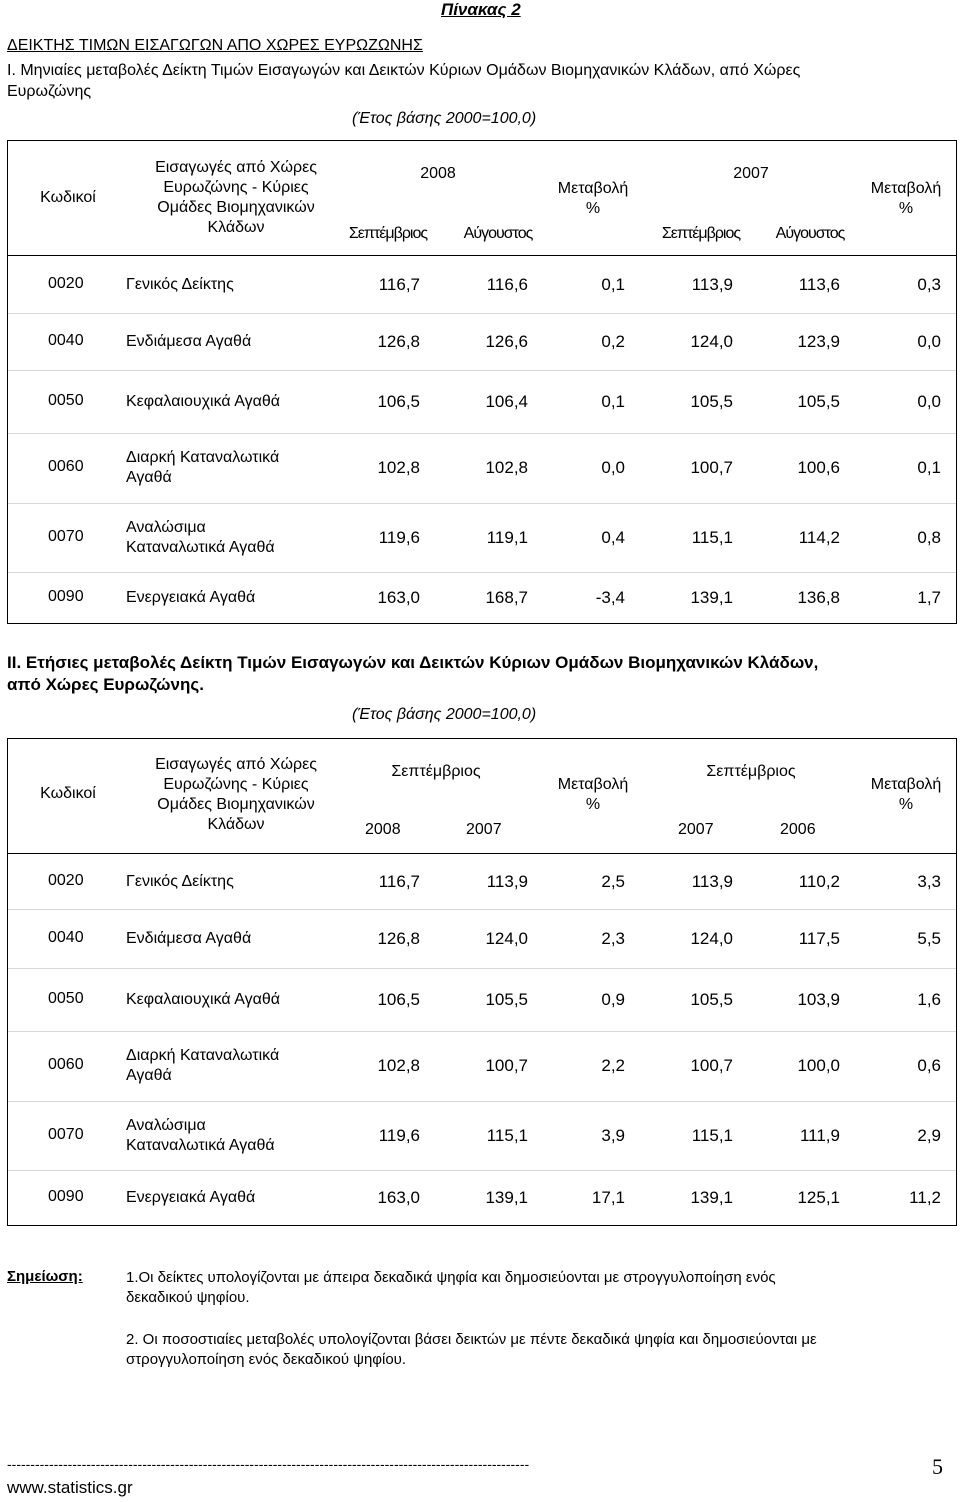 The width and height of the screenshot is (960, 1502). What do you see at coordinates (818, 1197) in the screenshot?
I see `row-value: 125,1` at bounding box center [818, 1197].